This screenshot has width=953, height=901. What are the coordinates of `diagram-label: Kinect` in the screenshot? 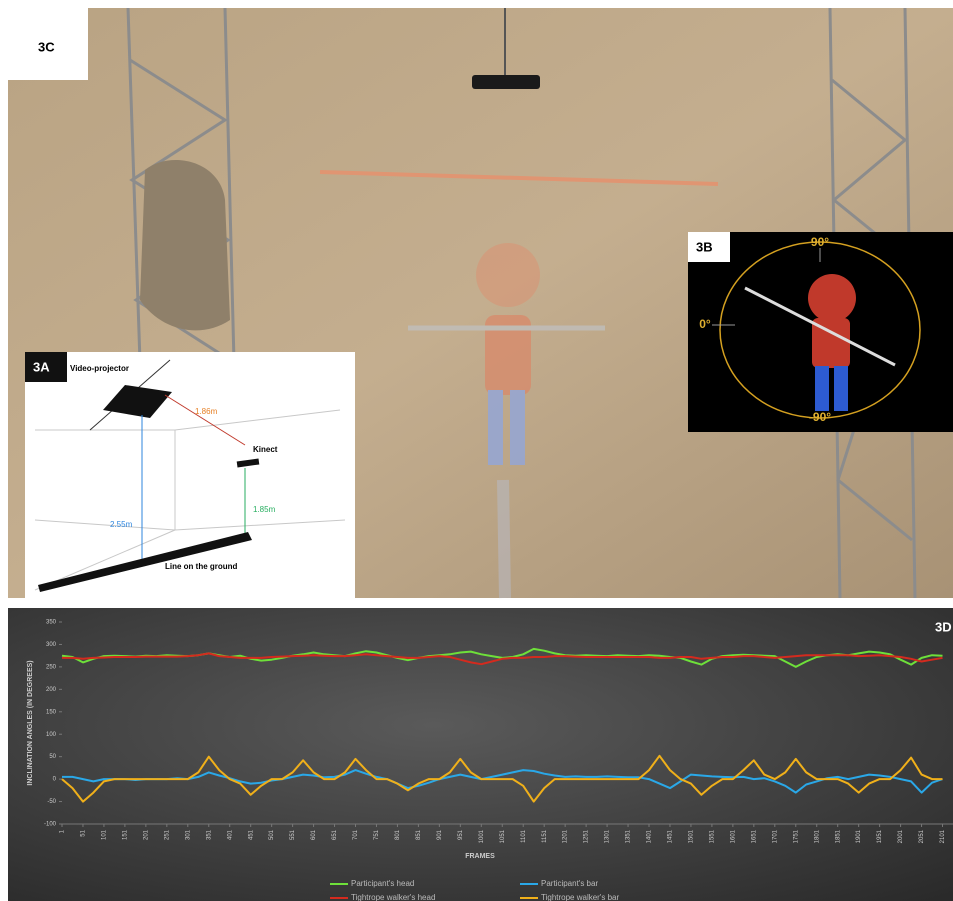 It's located at (265, 449).